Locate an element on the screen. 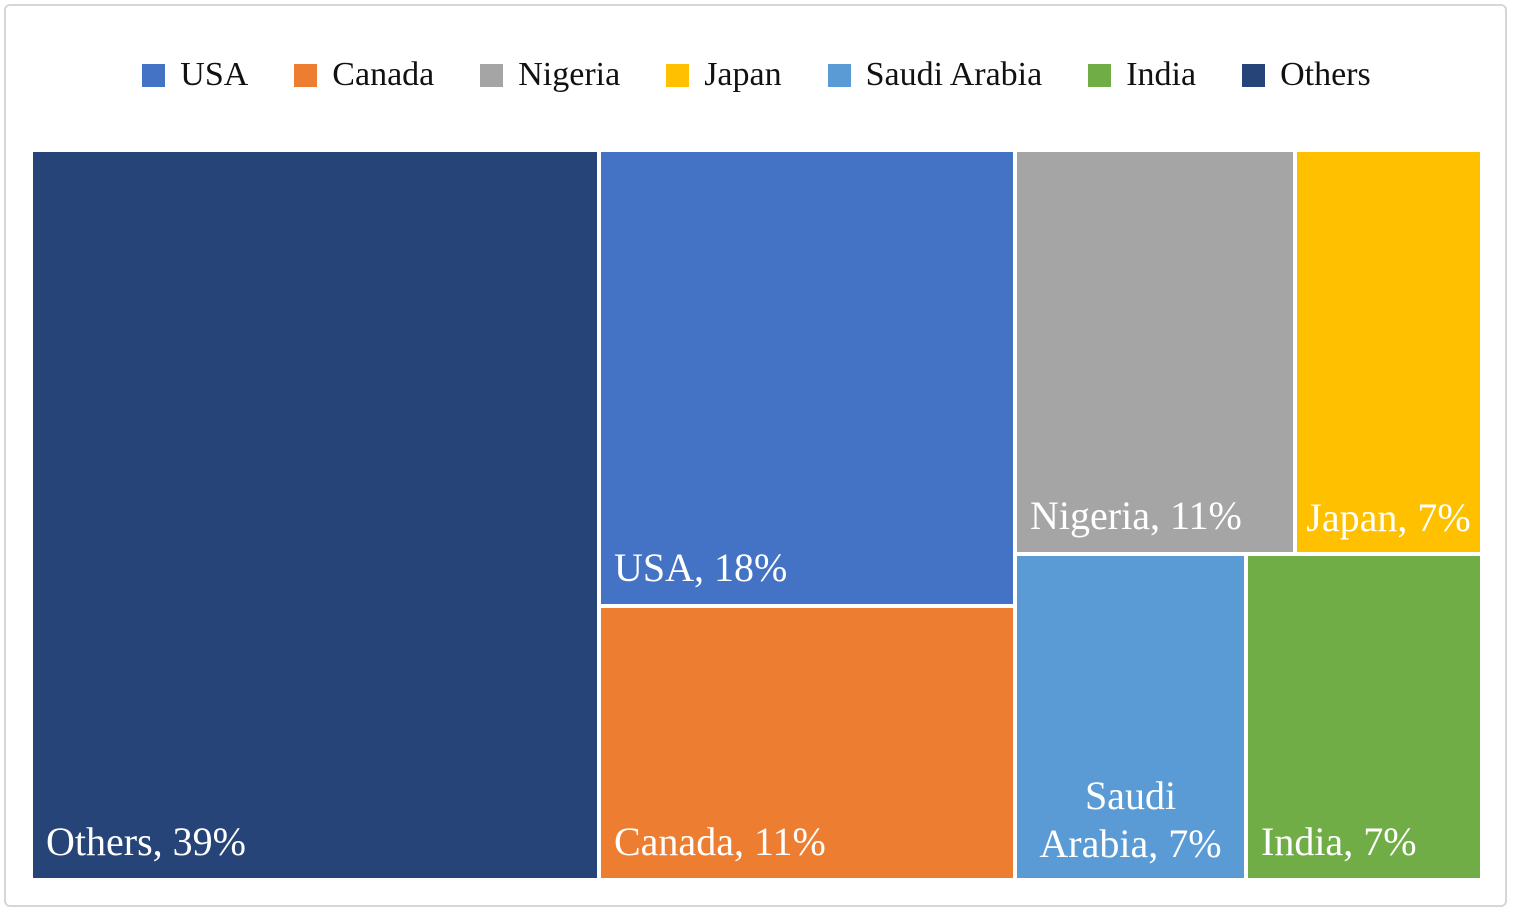  treemap-tile-label-saudi-arabia: Saudi Arabia, 7% is located at coordinates (1130, 819).